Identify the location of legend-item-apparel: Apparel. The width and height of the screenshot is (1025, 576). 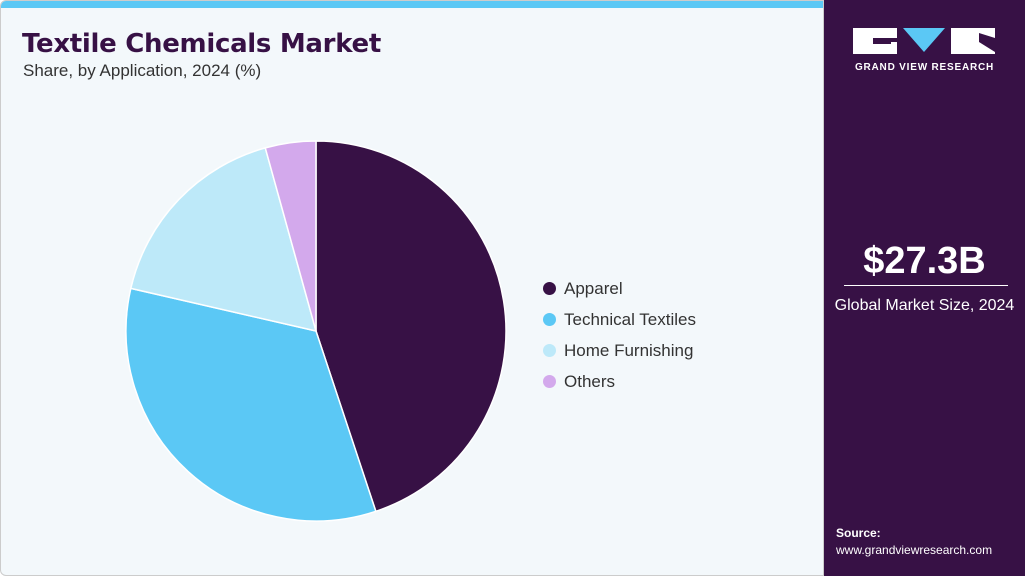
(619, 288).